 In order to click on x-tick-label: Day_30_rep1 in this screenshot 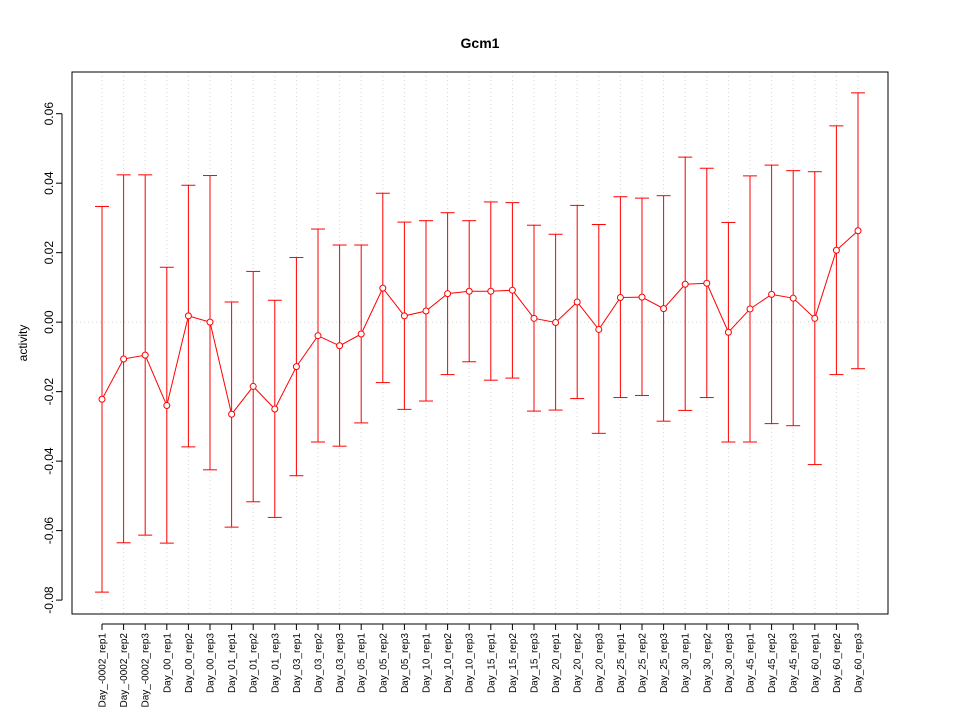, I will do `click(686, 663)`.